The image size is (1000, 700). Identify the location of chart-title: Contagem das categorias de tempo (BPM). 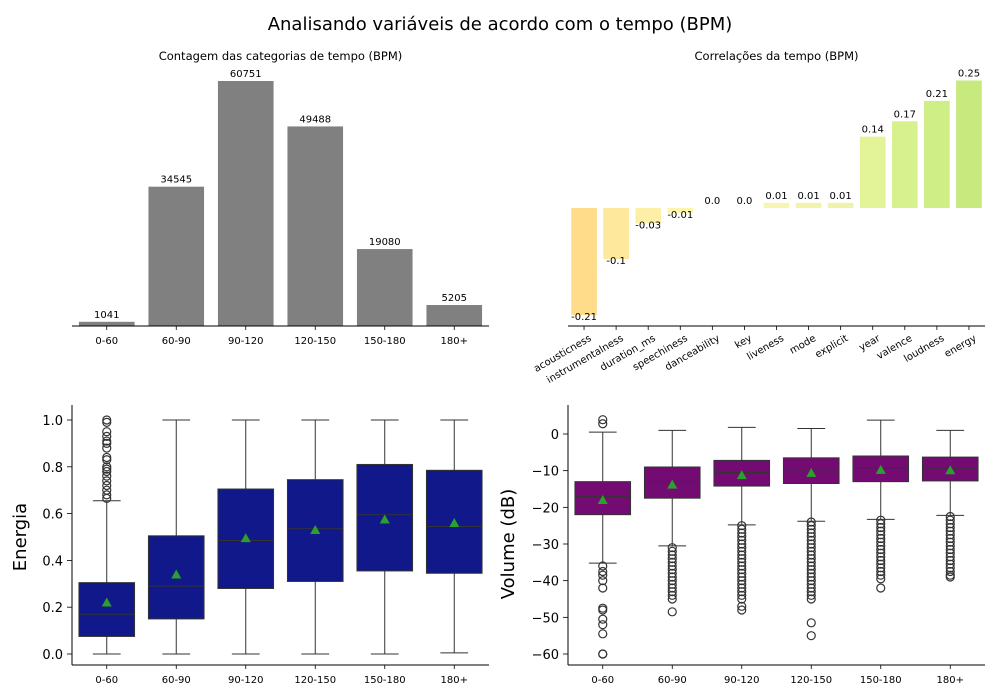
(281, 56).